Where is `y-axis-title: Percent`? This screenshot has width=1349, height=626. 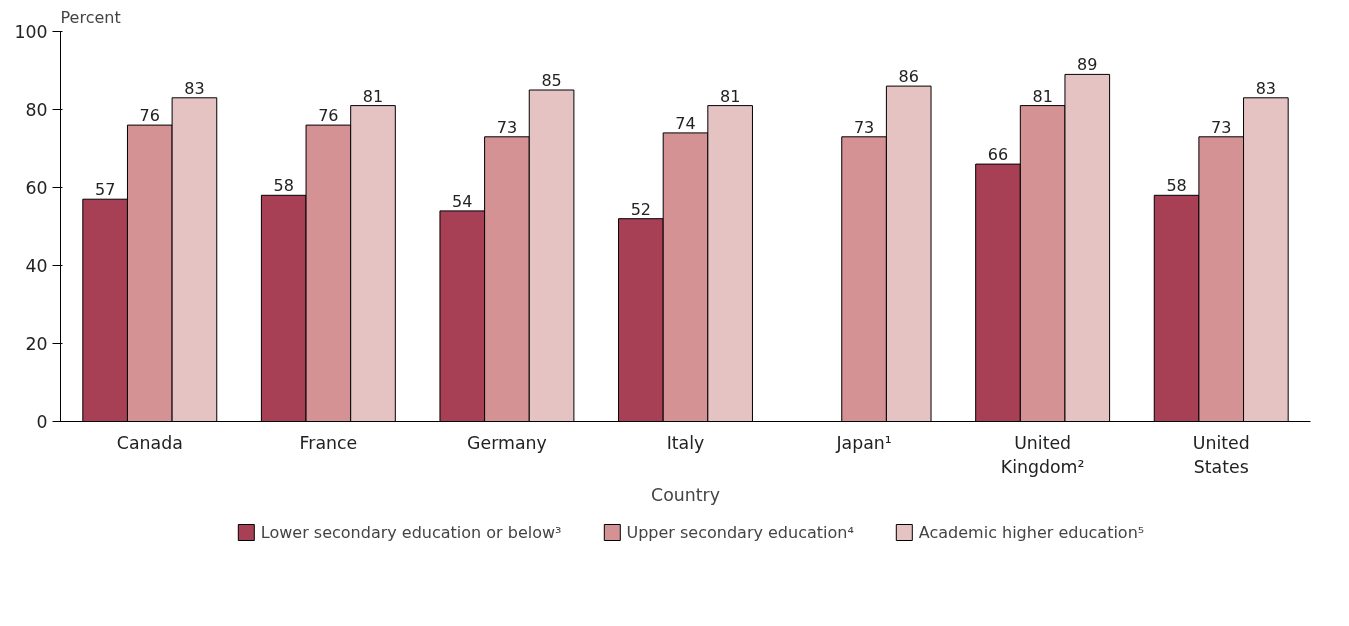
y-axis-title: Percent is located at coordinates (90, 17).